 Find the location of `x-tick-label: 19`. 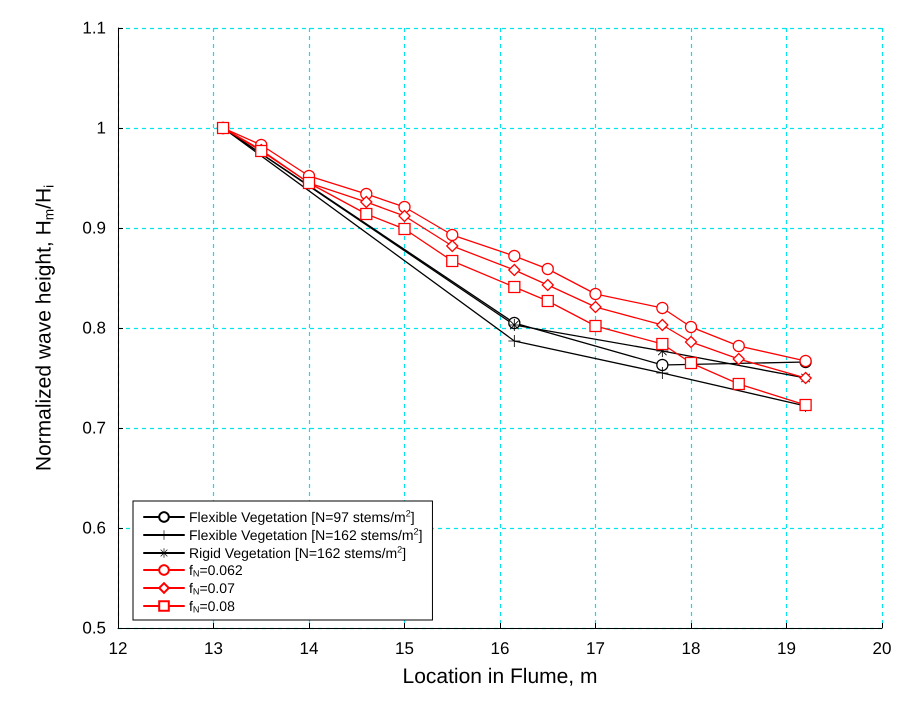

x-tick-label: 19 is located at coordinates (786, 648).